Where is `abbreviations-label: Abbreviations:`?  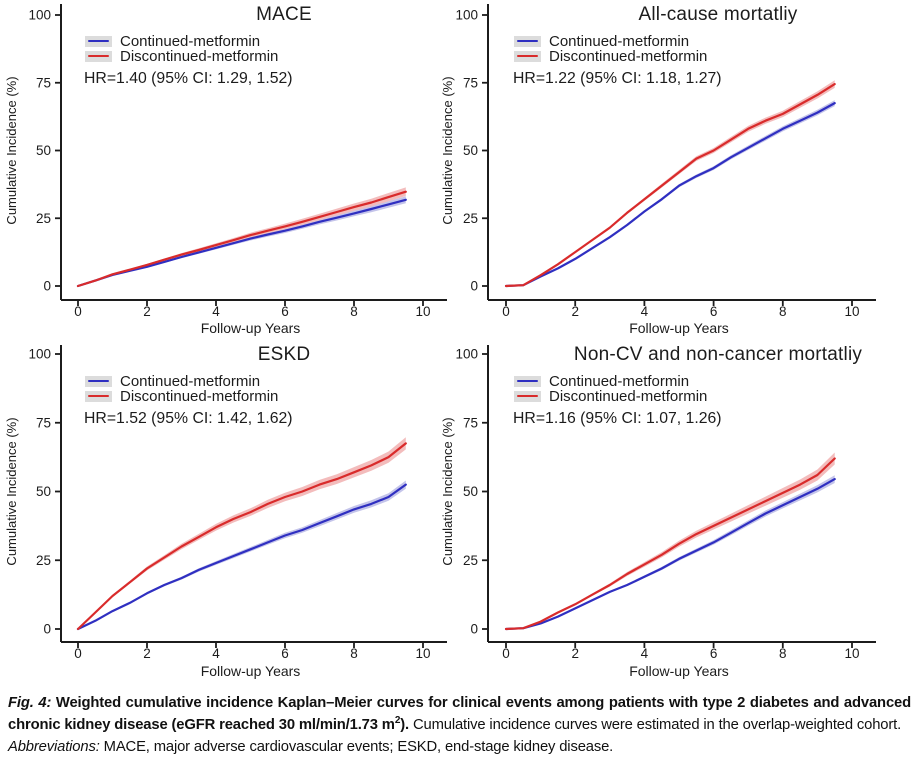
abbreviations-label: Abbreviations: is located at coordinates (54, 746).